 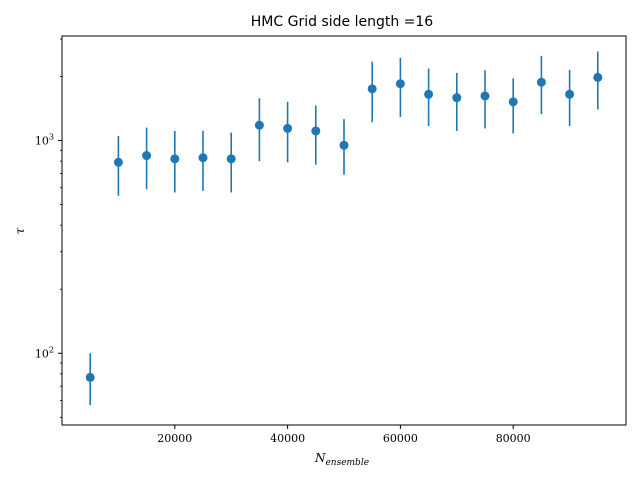 I want to click on x-tick-label: 40000, so click(x=287, y=438).